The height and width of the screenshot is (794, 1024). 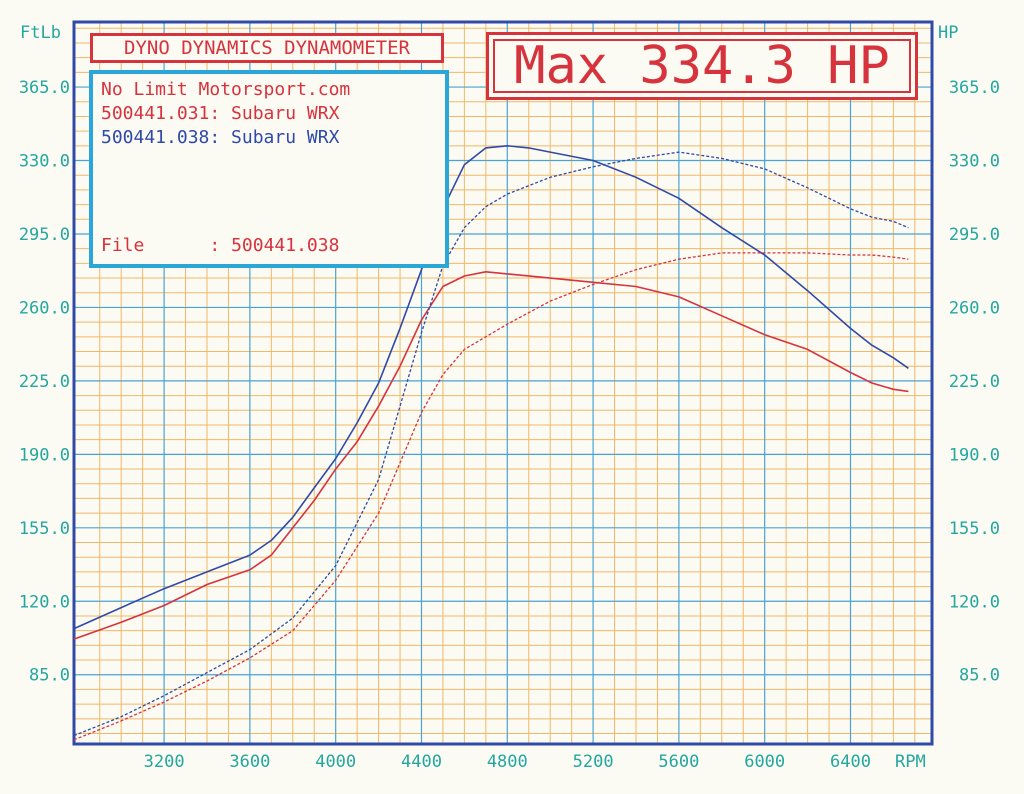 What do you see at coordinates (974, 162) in the screenshot?
I see `y-tick-label-right: 330.0` at bounding box center [974, 162].